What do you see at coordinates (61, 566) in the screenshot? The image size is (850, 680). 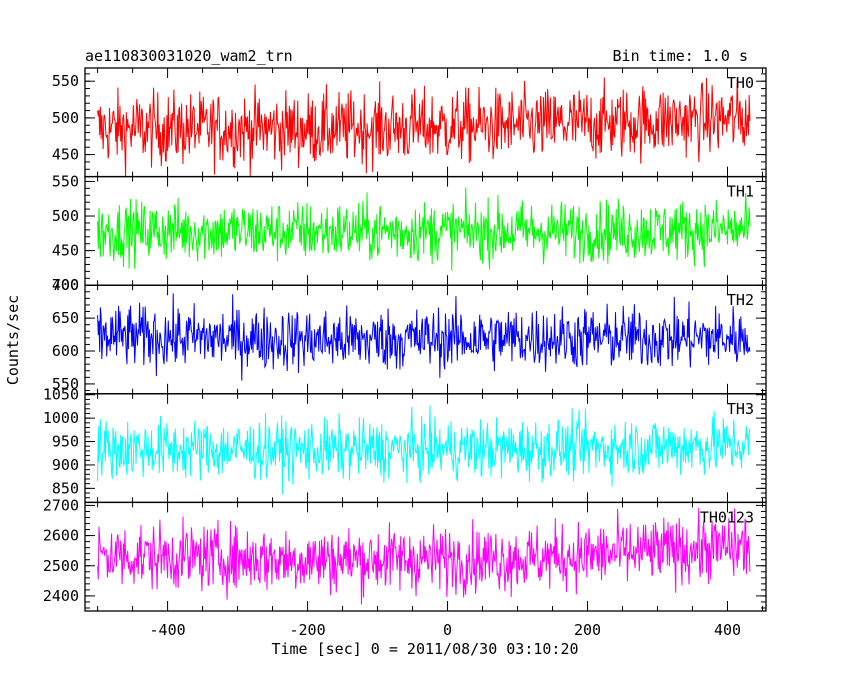 I see `y-tick-label: 2500` at bounding box center [61, 566].